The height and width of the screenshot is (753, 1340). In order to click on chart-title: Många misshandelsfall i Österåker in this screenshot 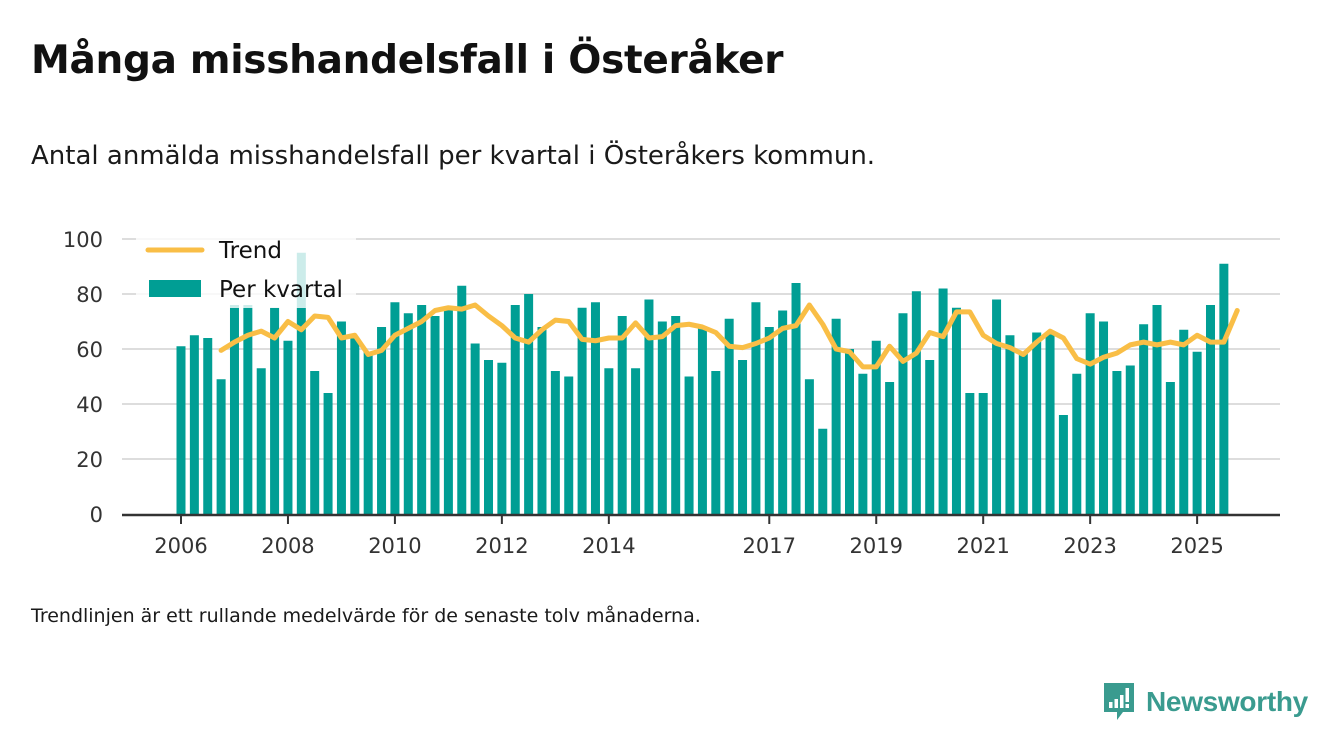, I will do `click(407, 60)`.